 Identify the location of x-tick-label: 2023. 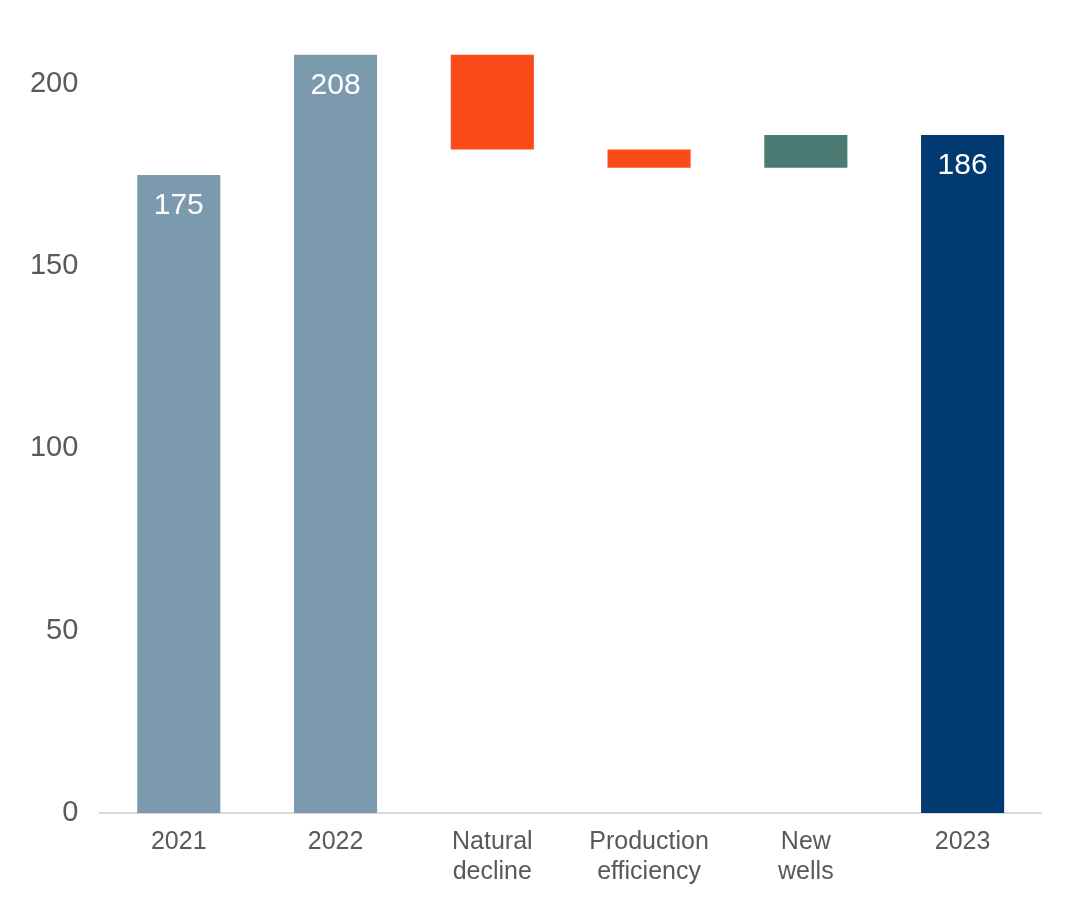
(962, 839).